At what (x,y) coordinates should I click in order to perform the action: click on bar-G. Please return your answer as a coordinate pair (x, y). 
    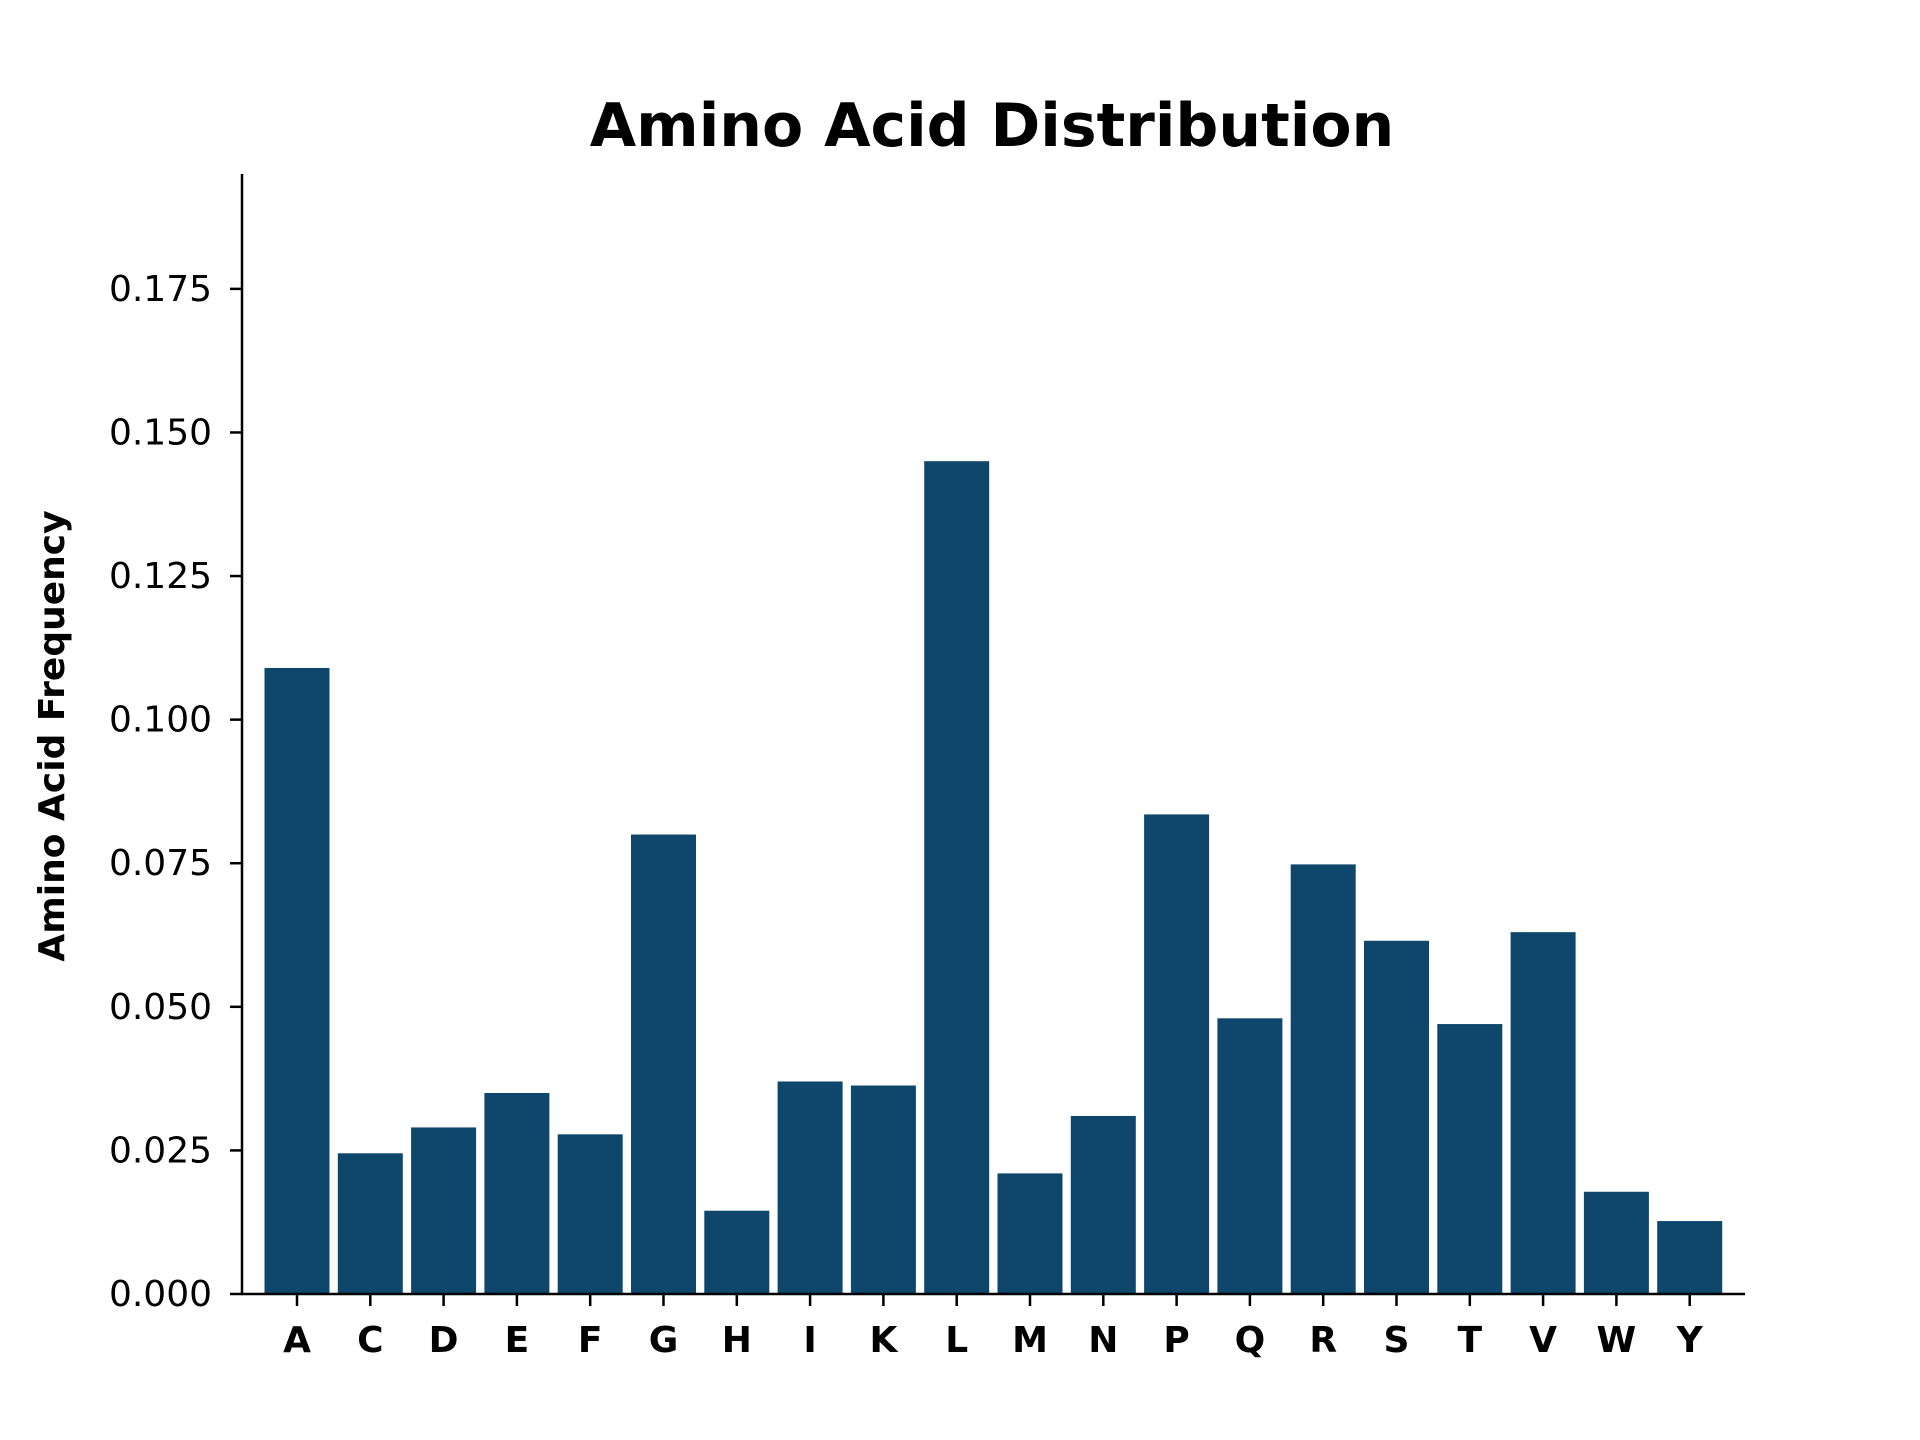
    Looking at the image, I should click on (663, 1064).